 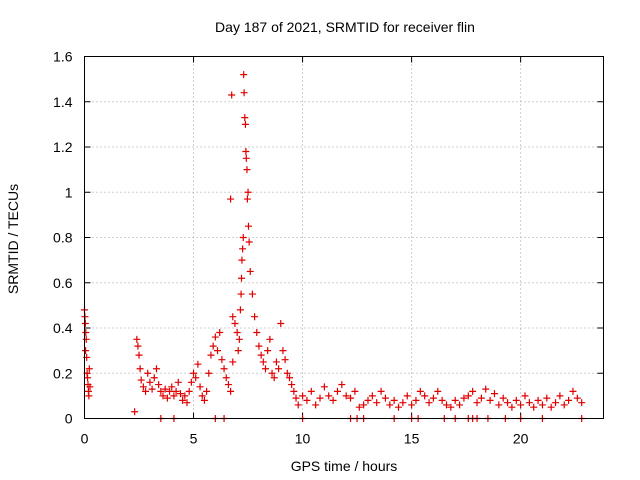 What do you see at coordinates (63, 328) in the screenshot?
I see `y-tick-label: 0.4` at bounding box center [63, 328].